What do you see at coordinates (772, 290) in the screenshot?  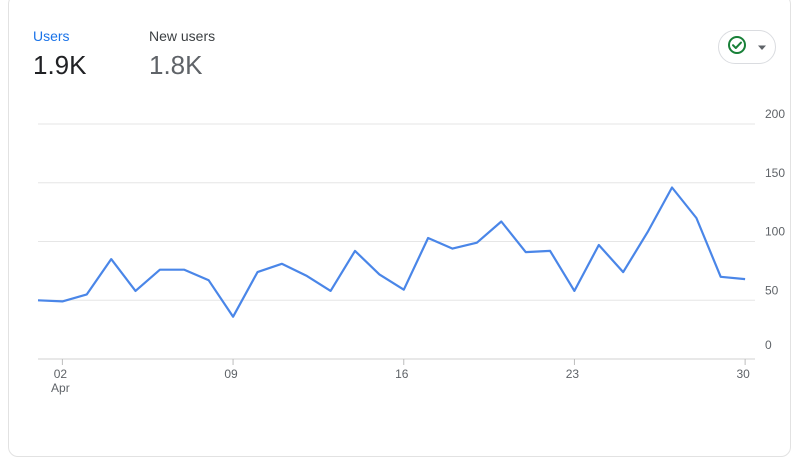 I see `y-tick-label: 50` at bounding box center [772, 290].